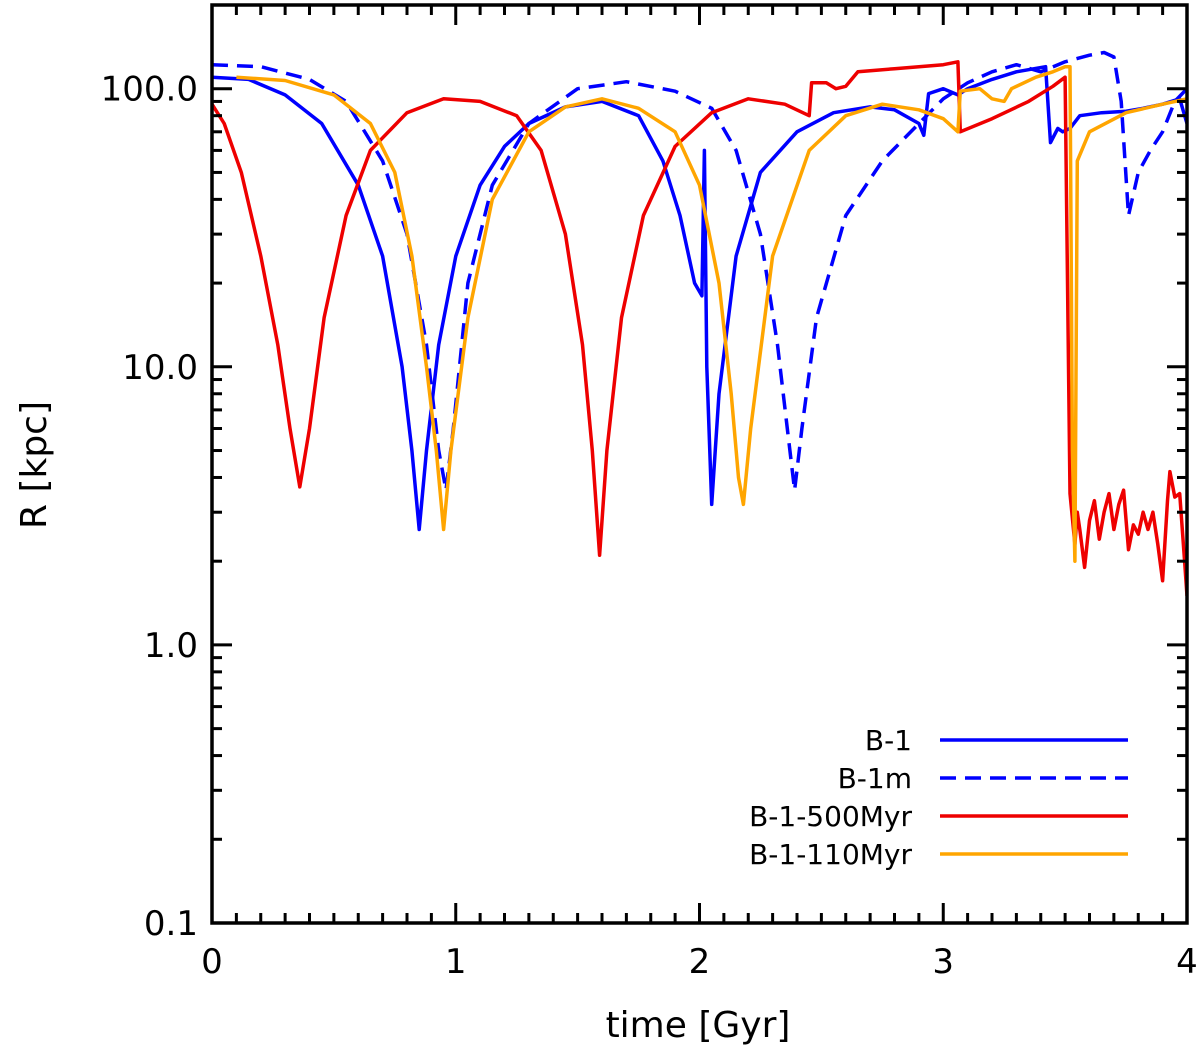  What do you see at coordinates (938, 797) in the screenshot?
I see `legend: B-1 B-1m B-1-500Myr B-1-110Myr` at bounding box center [938, 797].